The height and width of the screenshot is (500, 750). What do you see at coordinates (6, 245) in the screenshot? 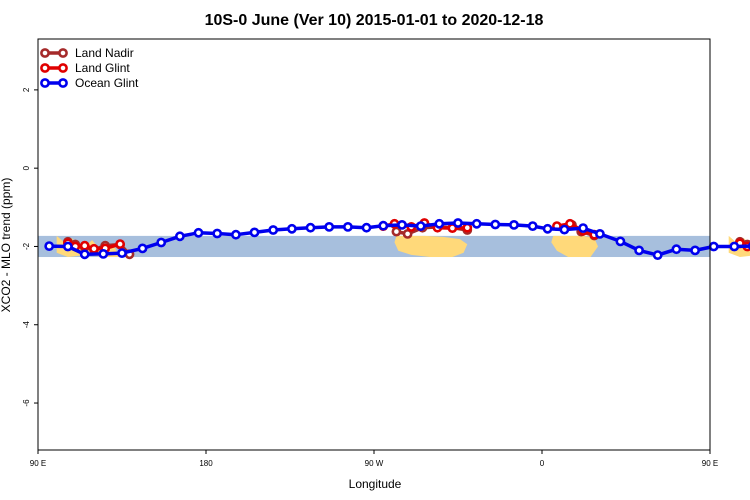
I see `y-axis-label: XCO2 - MLO trend (ppm)` at bounding box center [6, 245].